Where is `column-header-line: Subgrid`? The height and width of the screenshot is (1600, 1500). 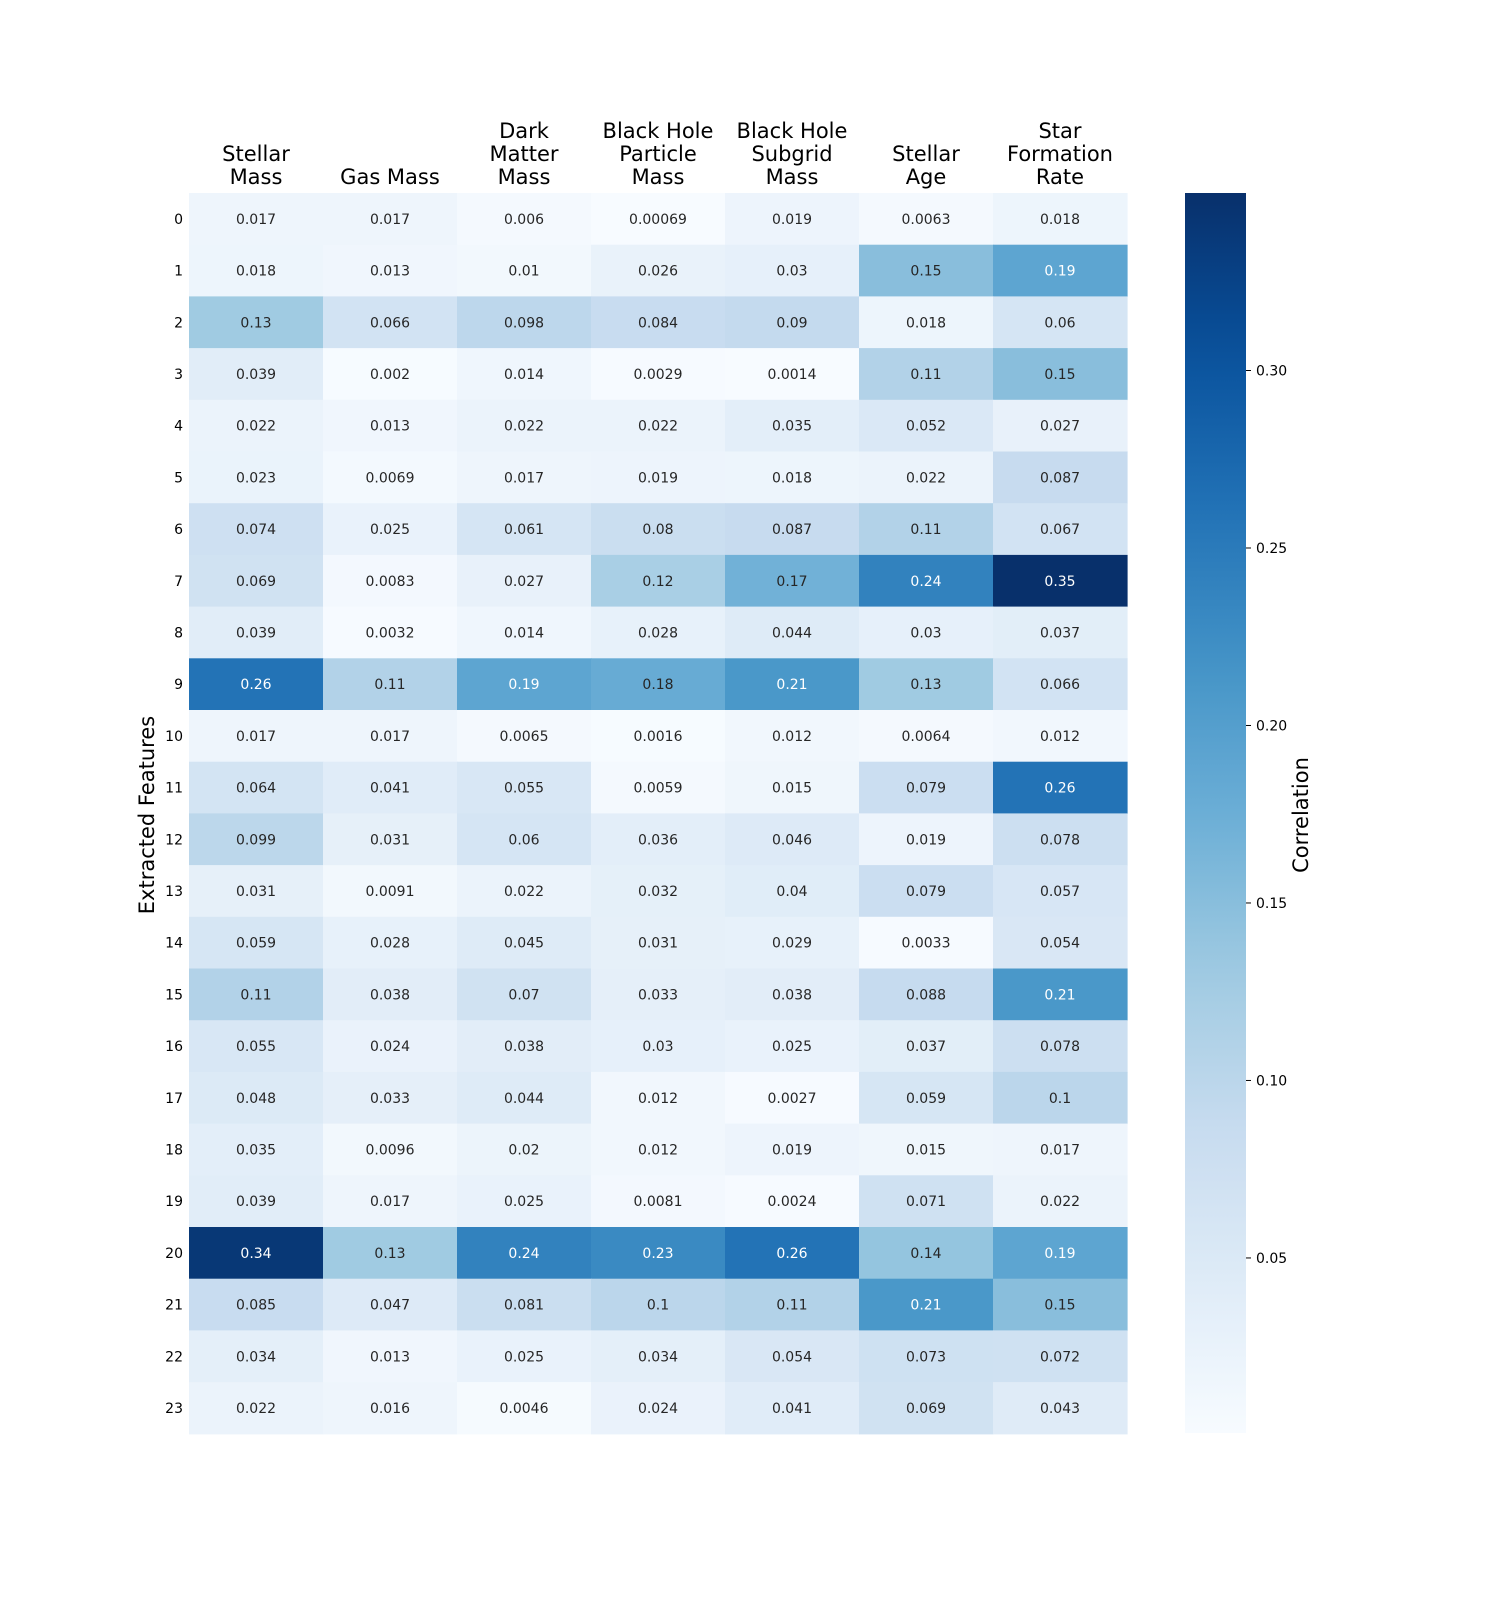 column-header-line: Subgrid is located at coordinates (791, 154).